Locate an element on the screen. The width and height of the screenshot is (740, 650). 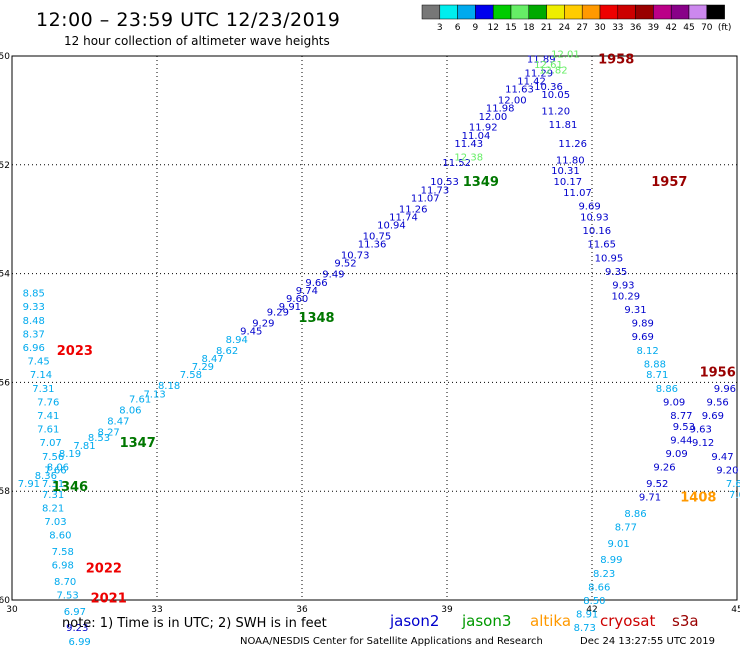
data-point: 8.36 is located at coordinates (46, 476).